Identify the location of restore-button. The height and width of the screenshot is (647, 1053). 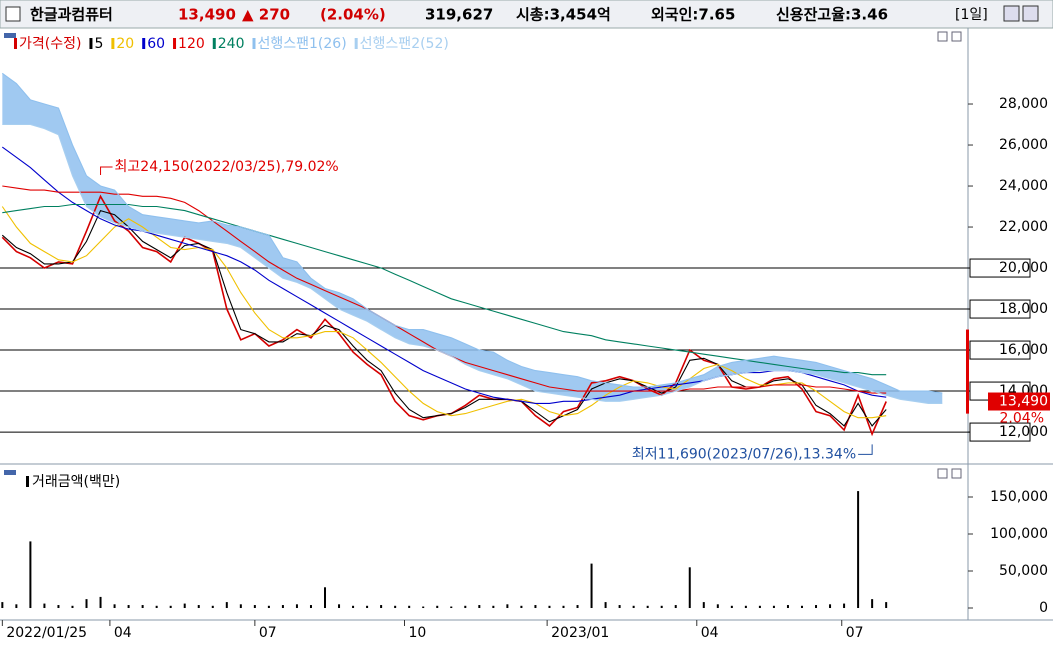
(1011, 13).